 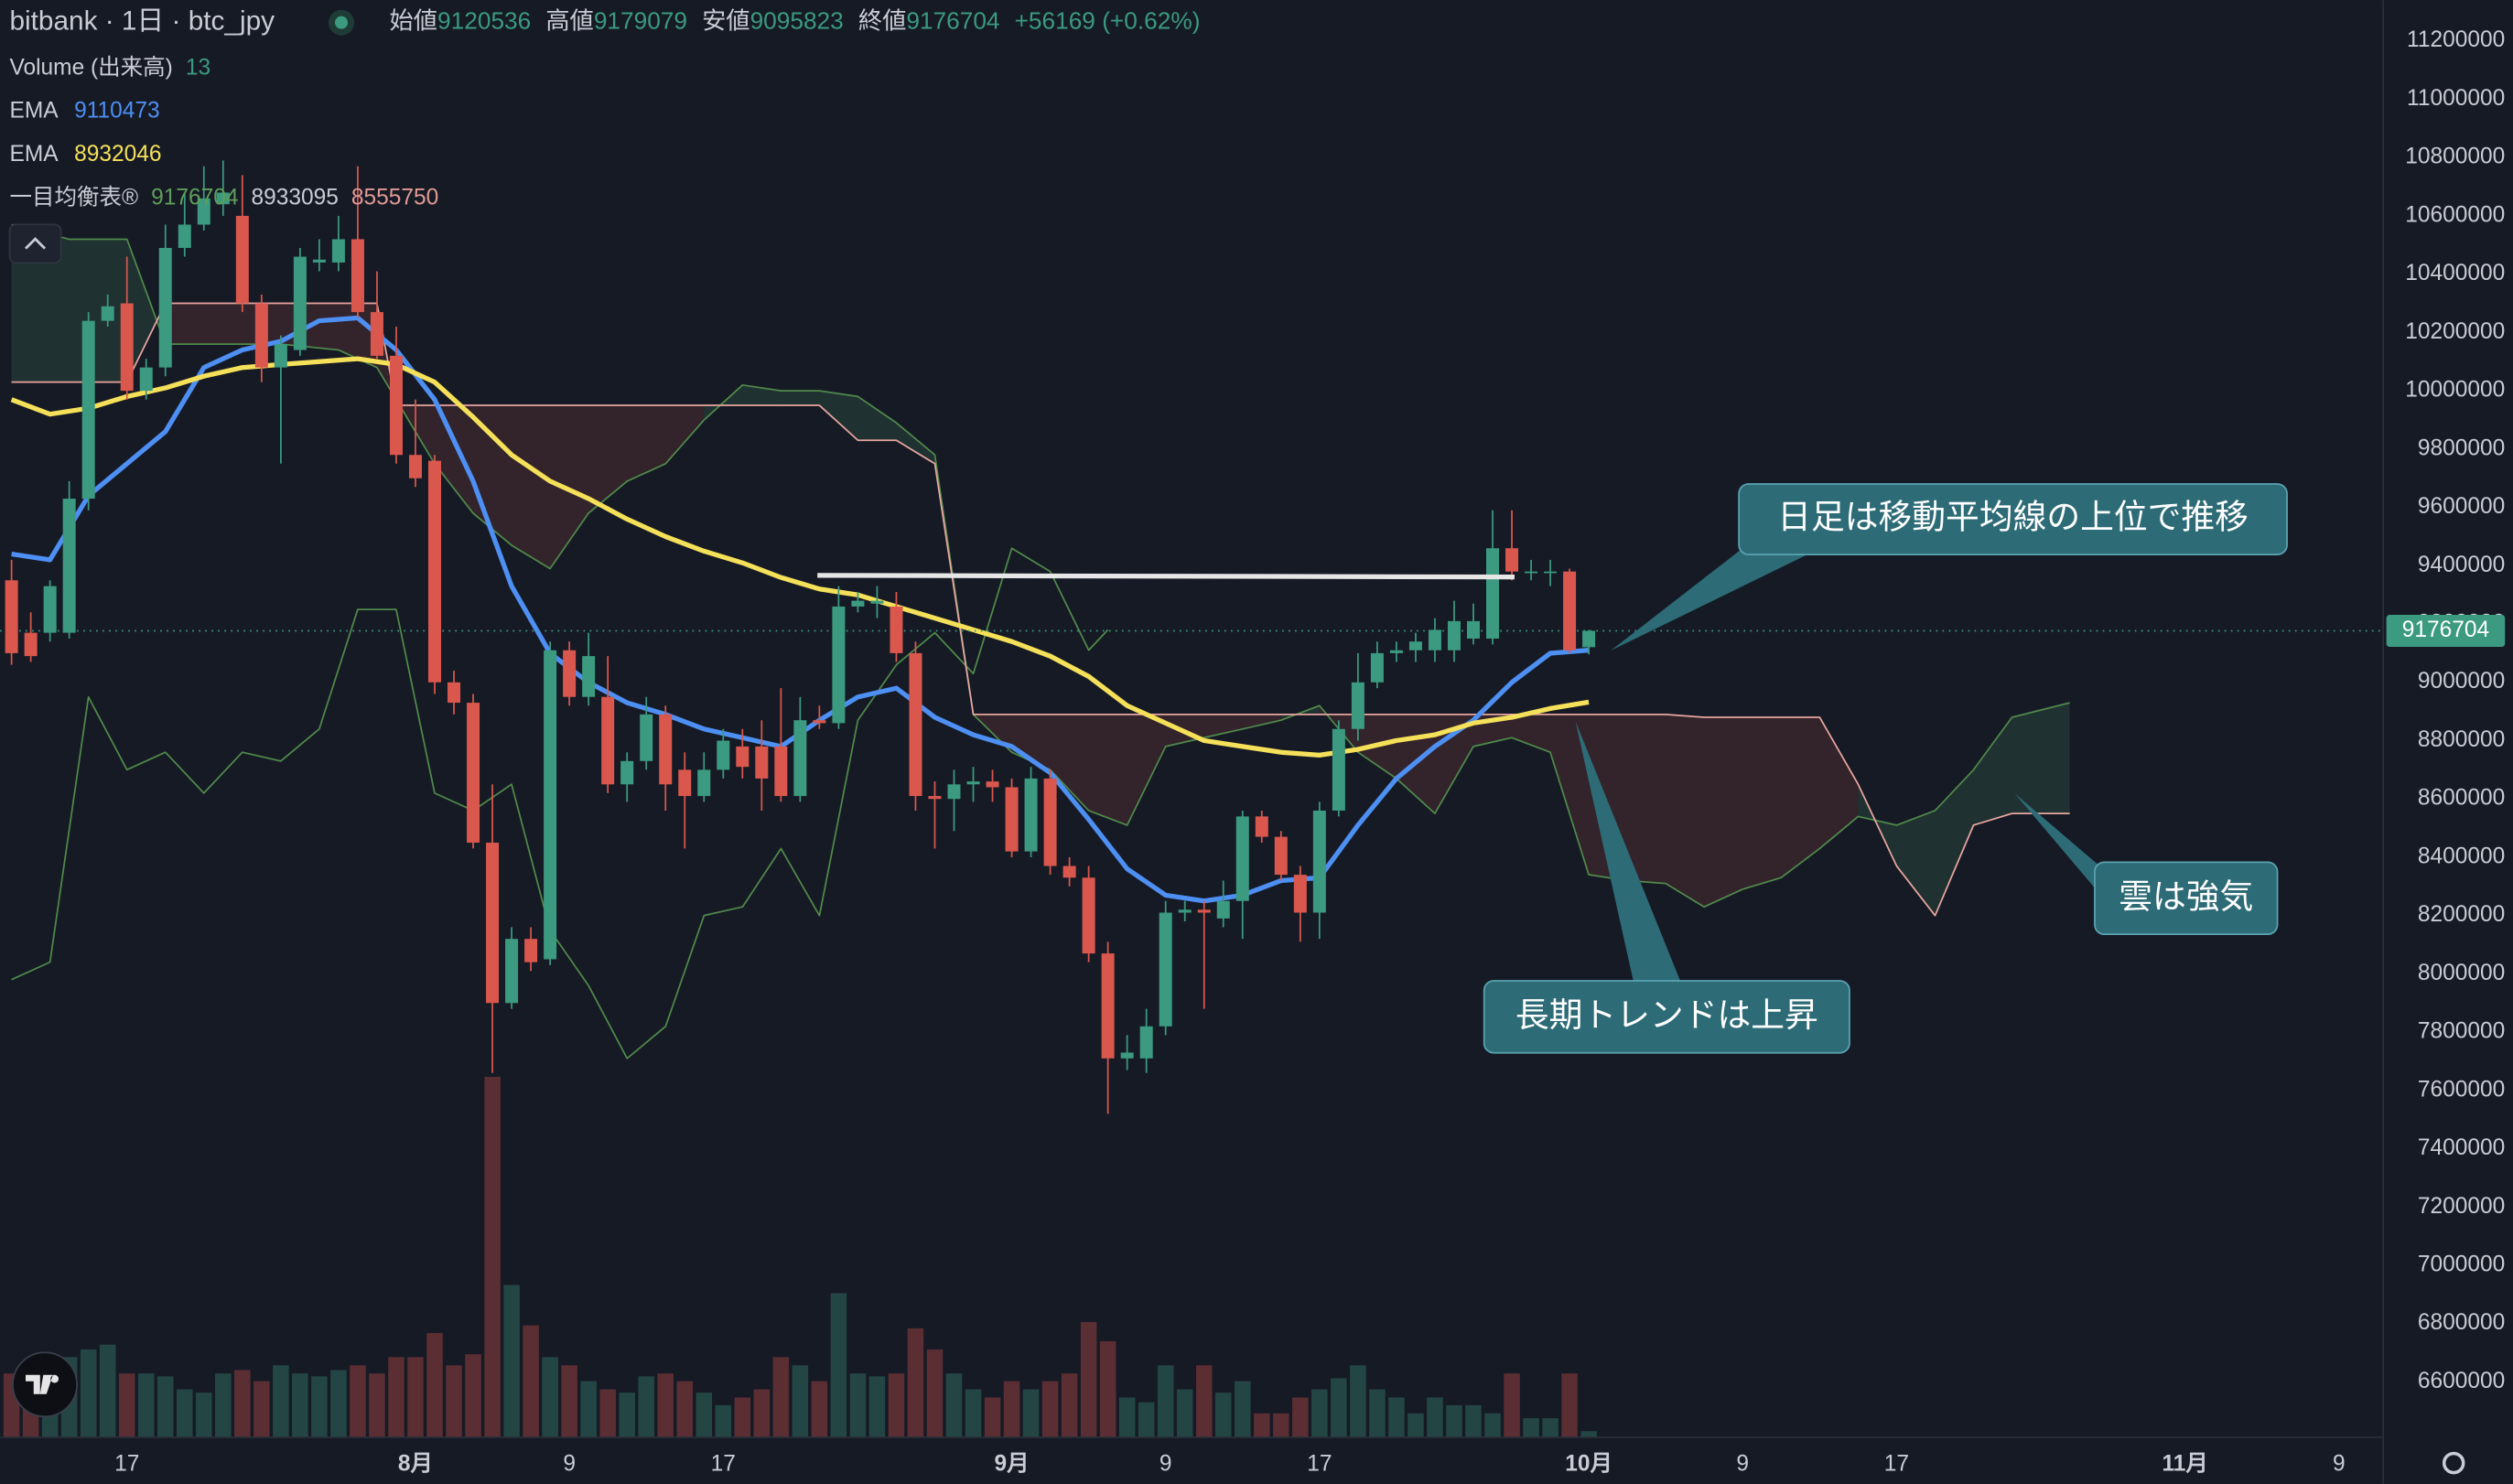 What do you see at coordinates (342, 22) in the screenshot?
I see `status-dot` at bounding box center [342, 22].